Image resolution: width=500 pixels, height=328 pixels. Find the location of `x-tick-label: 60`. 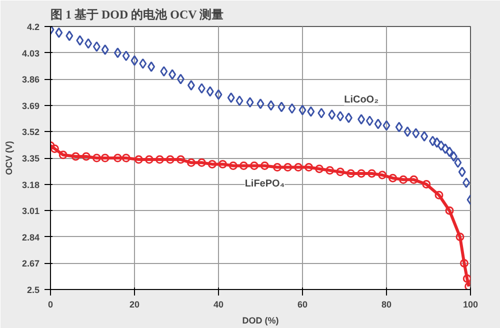

x-tick-label: 60 is located at coordinates (302, 305).